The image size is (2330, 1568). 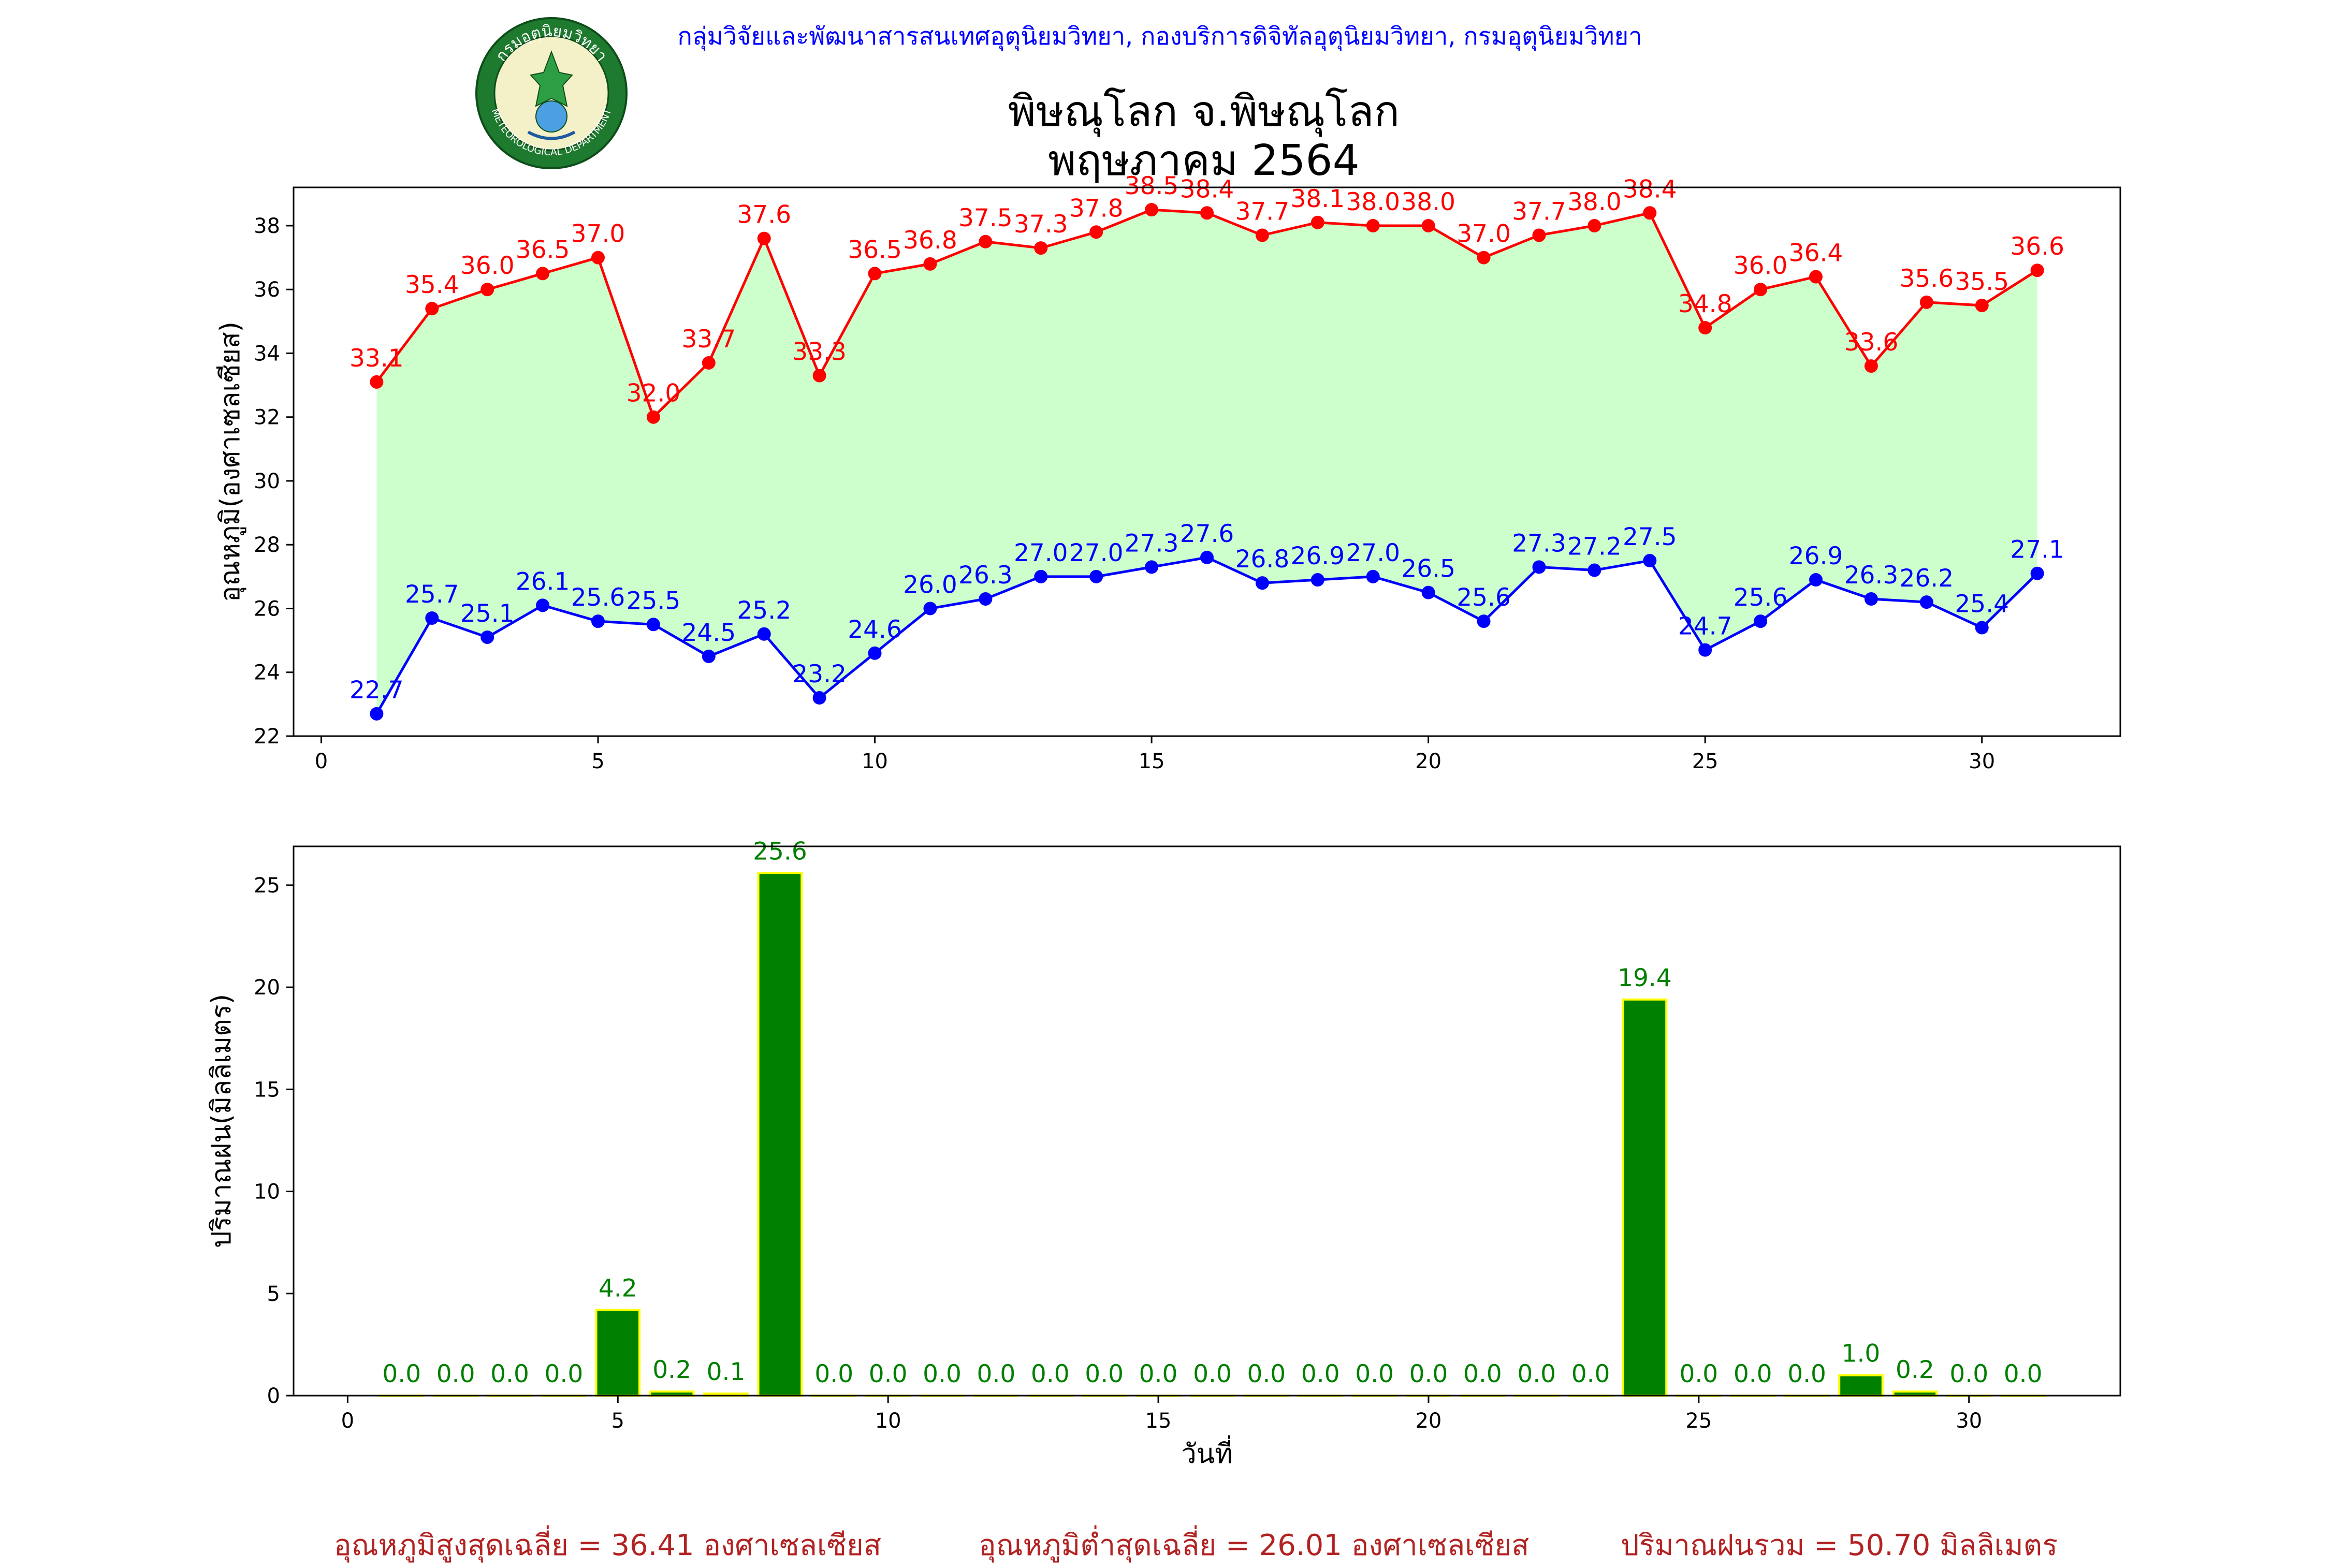 I want to click on max-temp-label: 35.4, so click(x=432, y=285).